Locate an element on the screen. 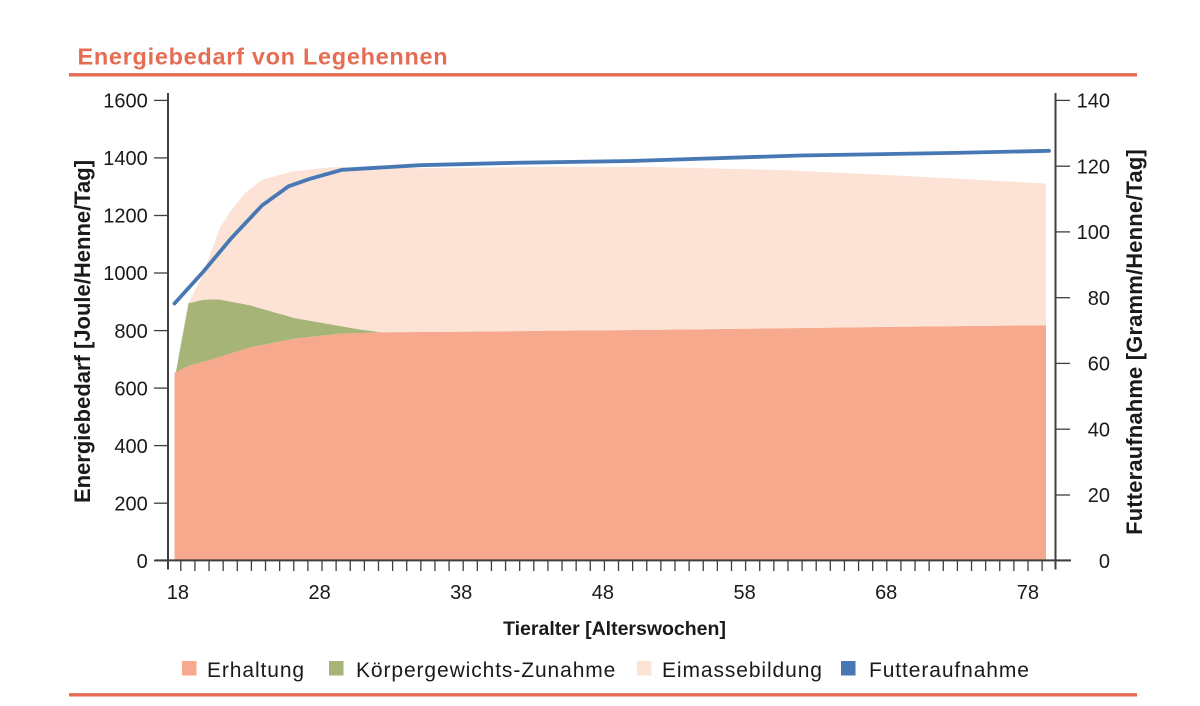 This screenshot has width=1200, height=706. svg-text:Futteraufnahme [Gramm/Henne/Ta: Futteraufnahme [Gramm/Henne/Tag] is located at coordinates (1134, 342).